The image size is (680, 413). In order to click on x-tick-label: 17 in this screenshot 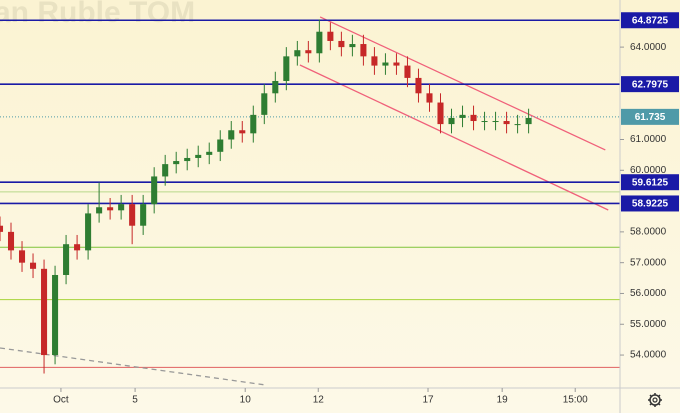, I will do `click(428, 400)`.